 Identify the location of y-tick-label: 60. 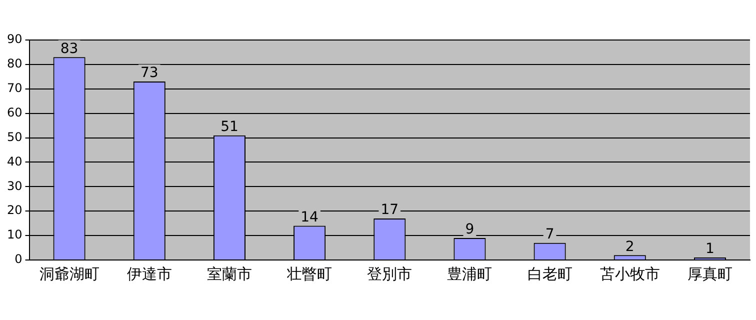
(14, 112).